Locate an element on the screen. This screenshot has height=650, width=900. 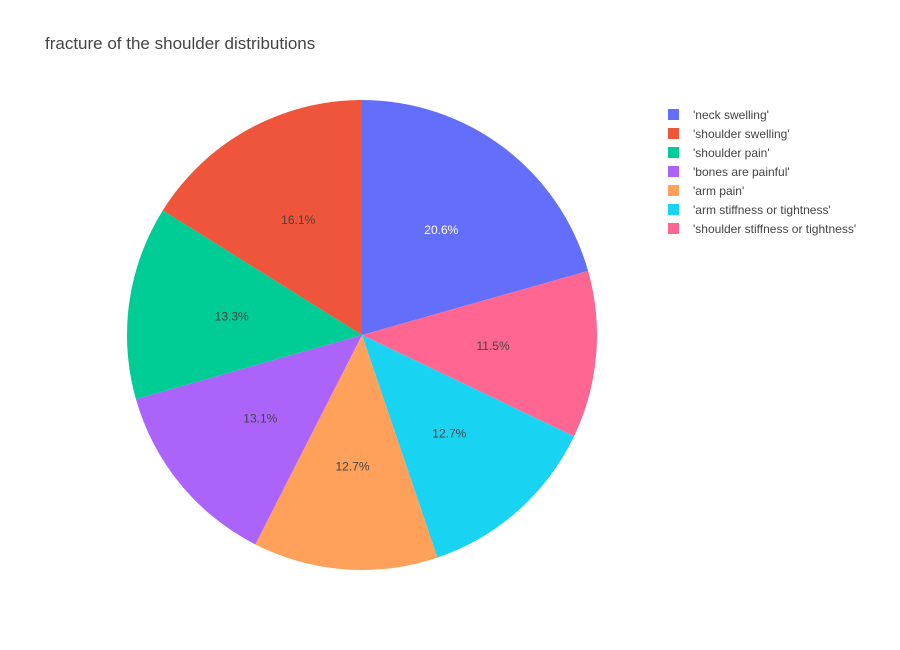
pie-slice-shoulder-pain is located at coordinates (244, 305).